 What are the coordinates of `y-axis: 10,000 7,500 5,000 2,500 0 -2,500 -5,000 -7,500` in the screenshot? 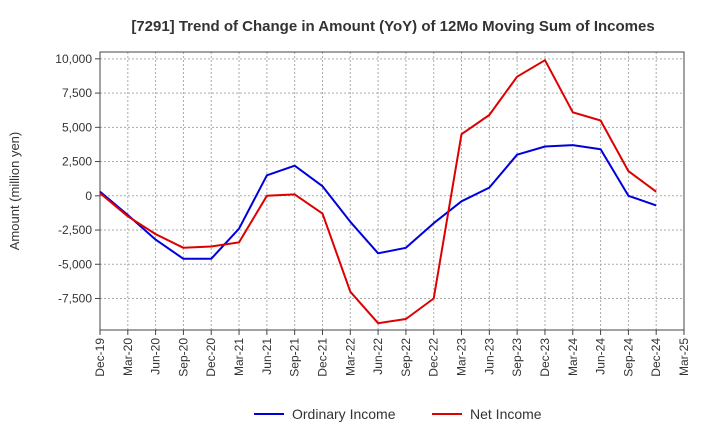 It's located at (77, 179).